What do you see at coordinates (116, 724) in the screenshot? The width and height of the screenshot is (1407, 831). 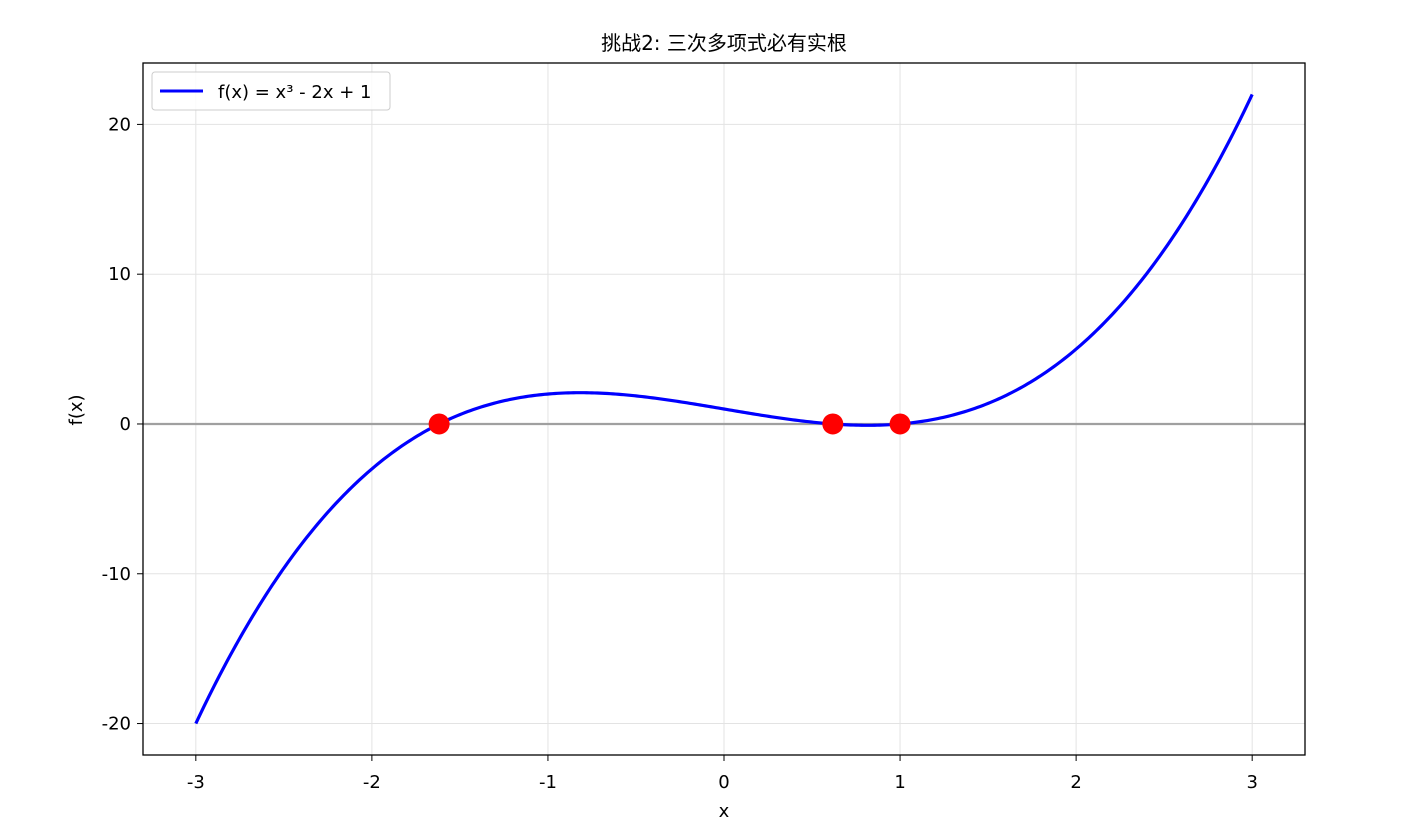 I see `y-tick-label: -20` at bounding box center [116, 724].